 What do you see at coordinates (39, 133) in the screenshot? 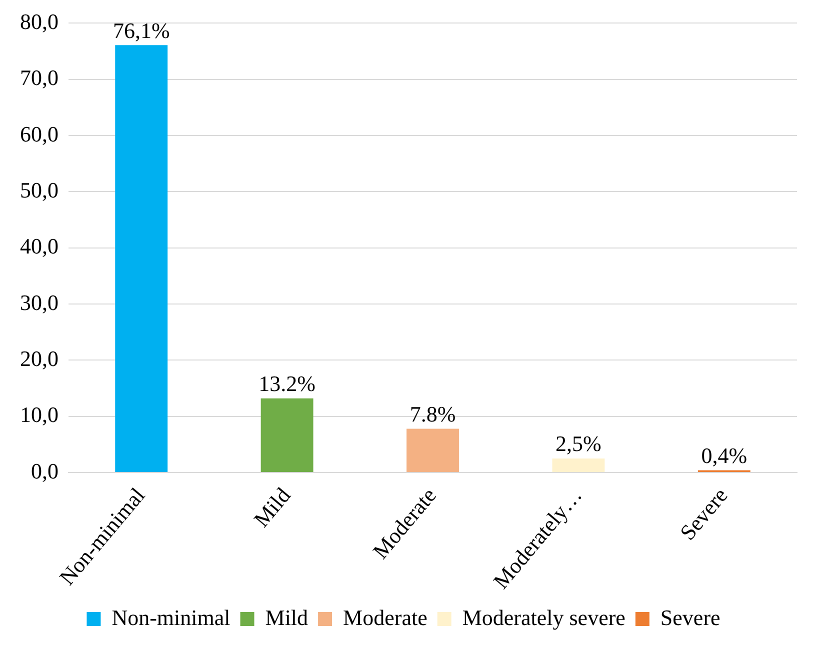
I see `y-tick-label: 60,0` at bounding box center [39, 133].